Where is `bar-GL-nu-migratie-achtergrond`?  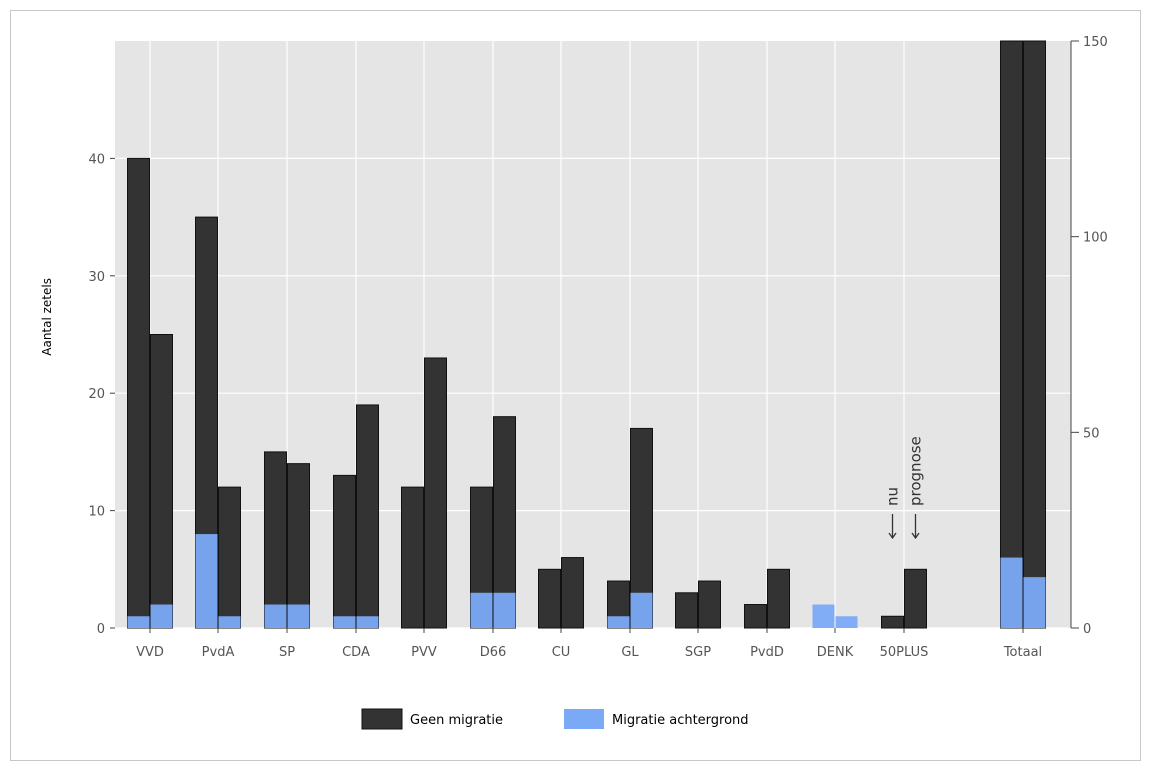
bar-GL-nu-migratie-achtergrond is located at coordinates (618, 622).